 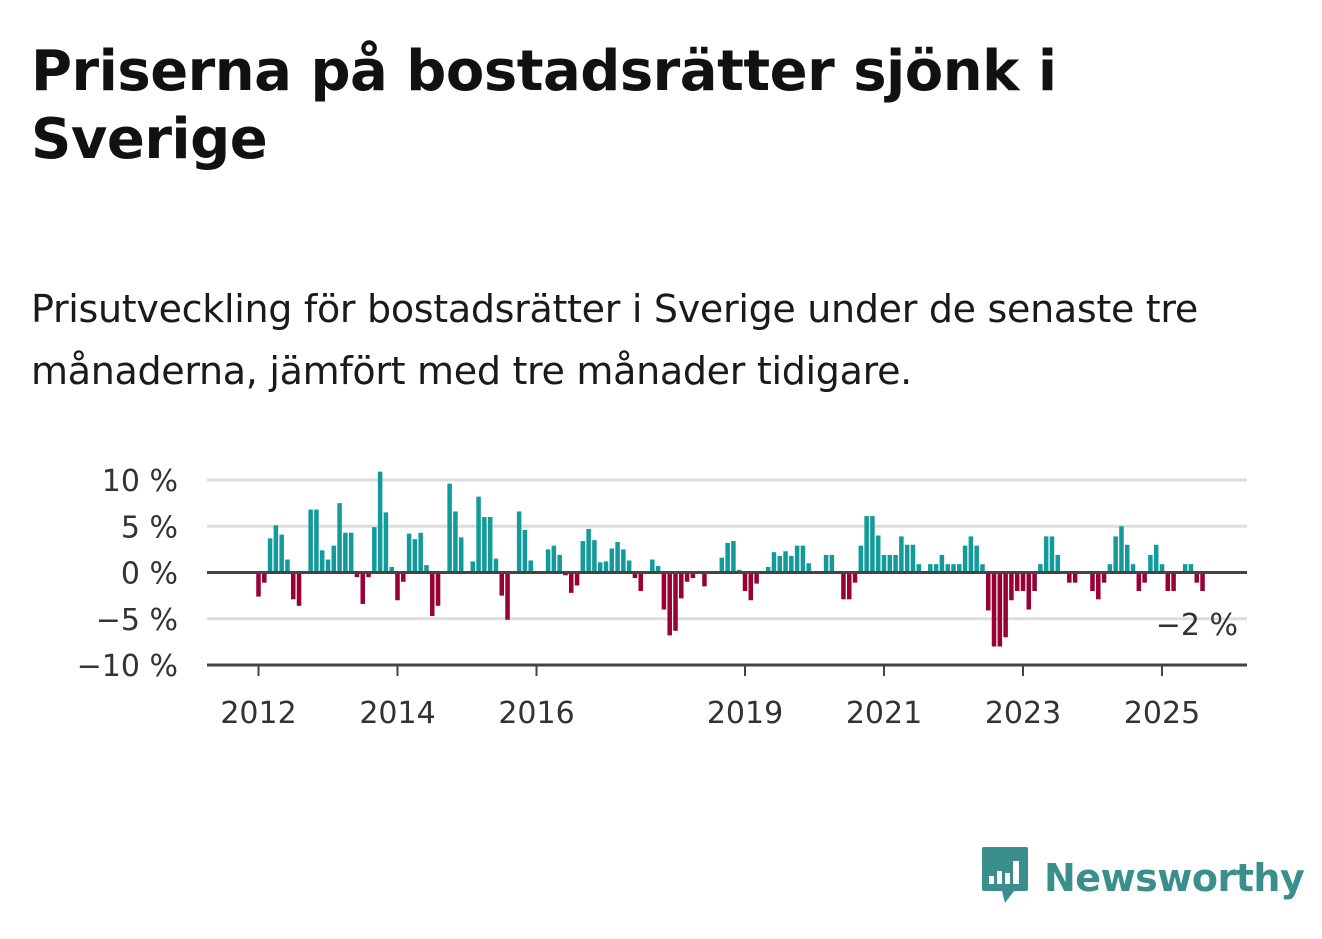 I want to click on x-tick-label: 2014, so click(x=397, y=713).